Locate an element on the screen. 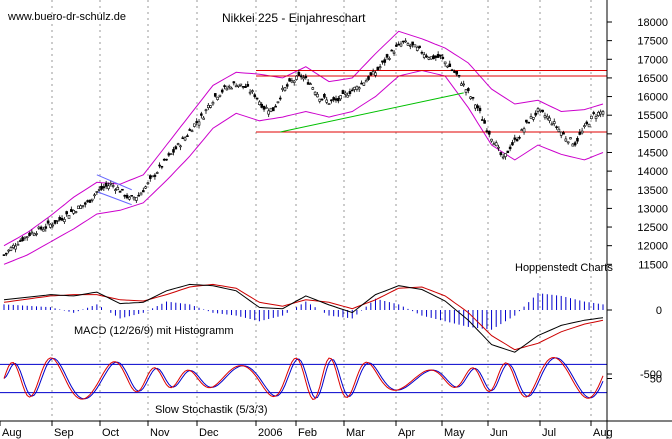  month-label: Sep is located at coordinates (64, 433).